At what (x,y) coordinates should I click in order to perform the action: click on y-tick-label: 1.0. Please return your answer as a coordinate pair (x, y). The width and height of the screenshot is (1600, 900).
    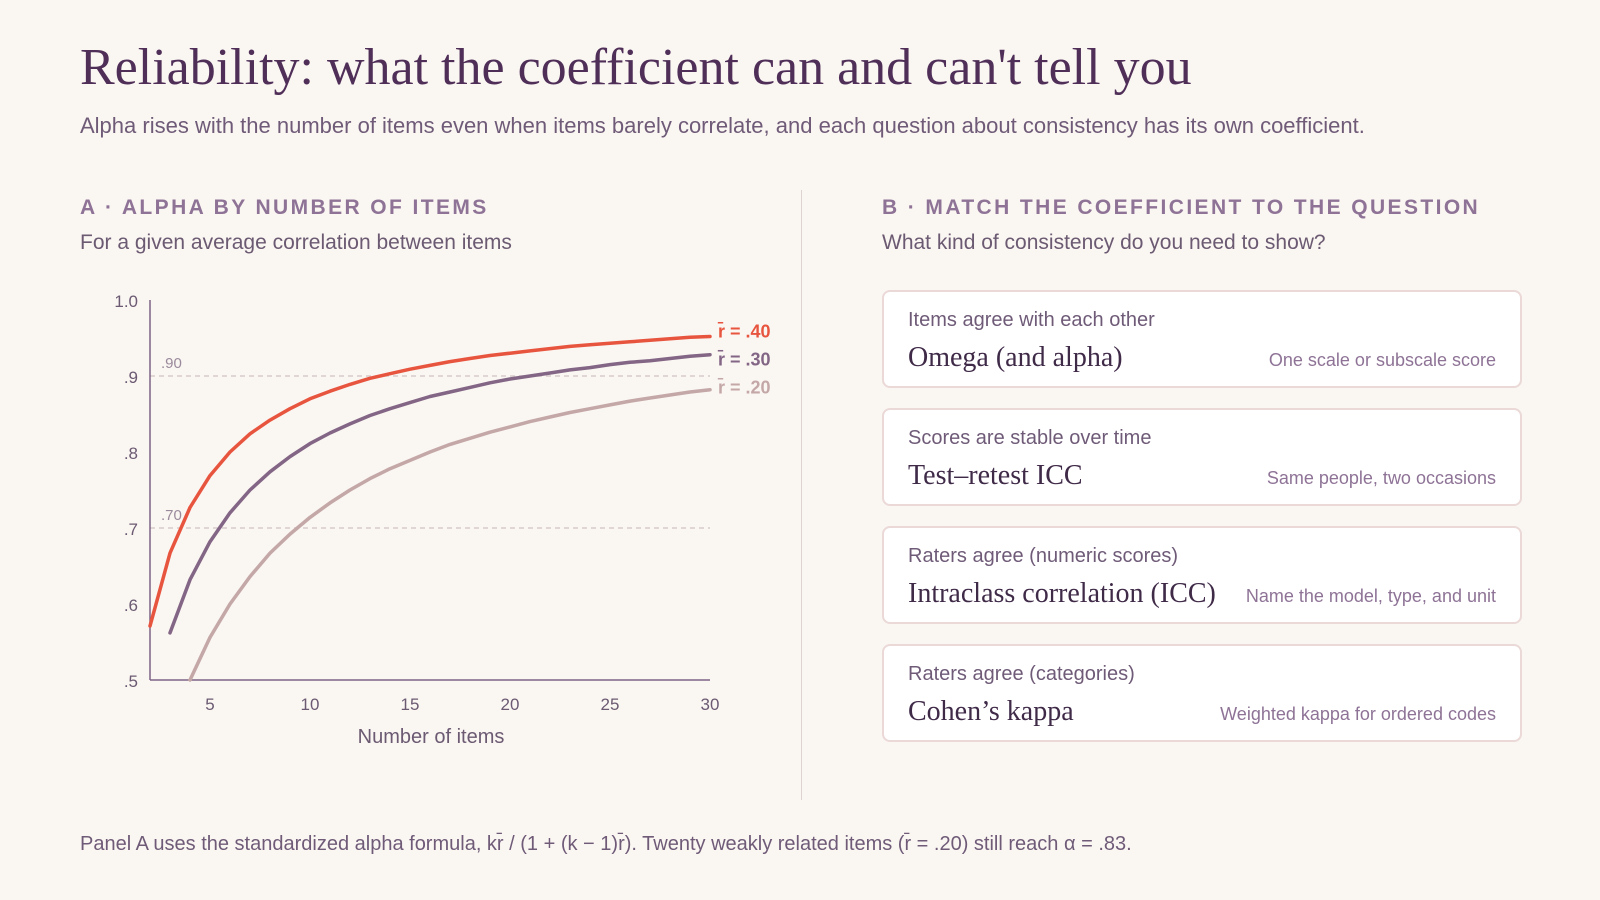
    Looking at the image, I should click on (126, 301).